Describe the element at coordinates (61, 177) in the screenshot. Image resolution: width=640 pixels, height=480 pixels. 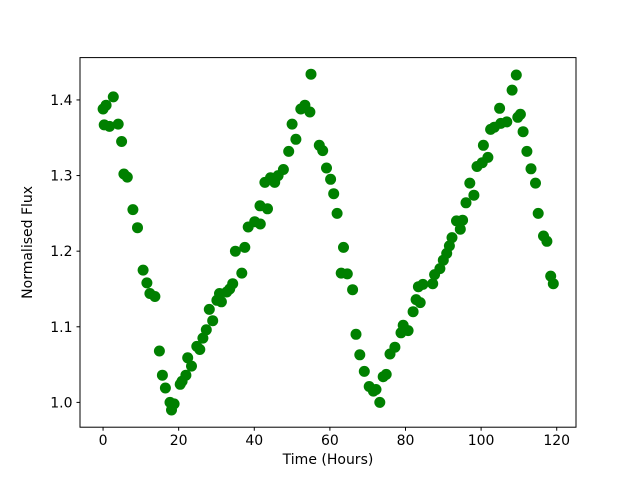
I see `y-tick-label: 1.3` at that location.